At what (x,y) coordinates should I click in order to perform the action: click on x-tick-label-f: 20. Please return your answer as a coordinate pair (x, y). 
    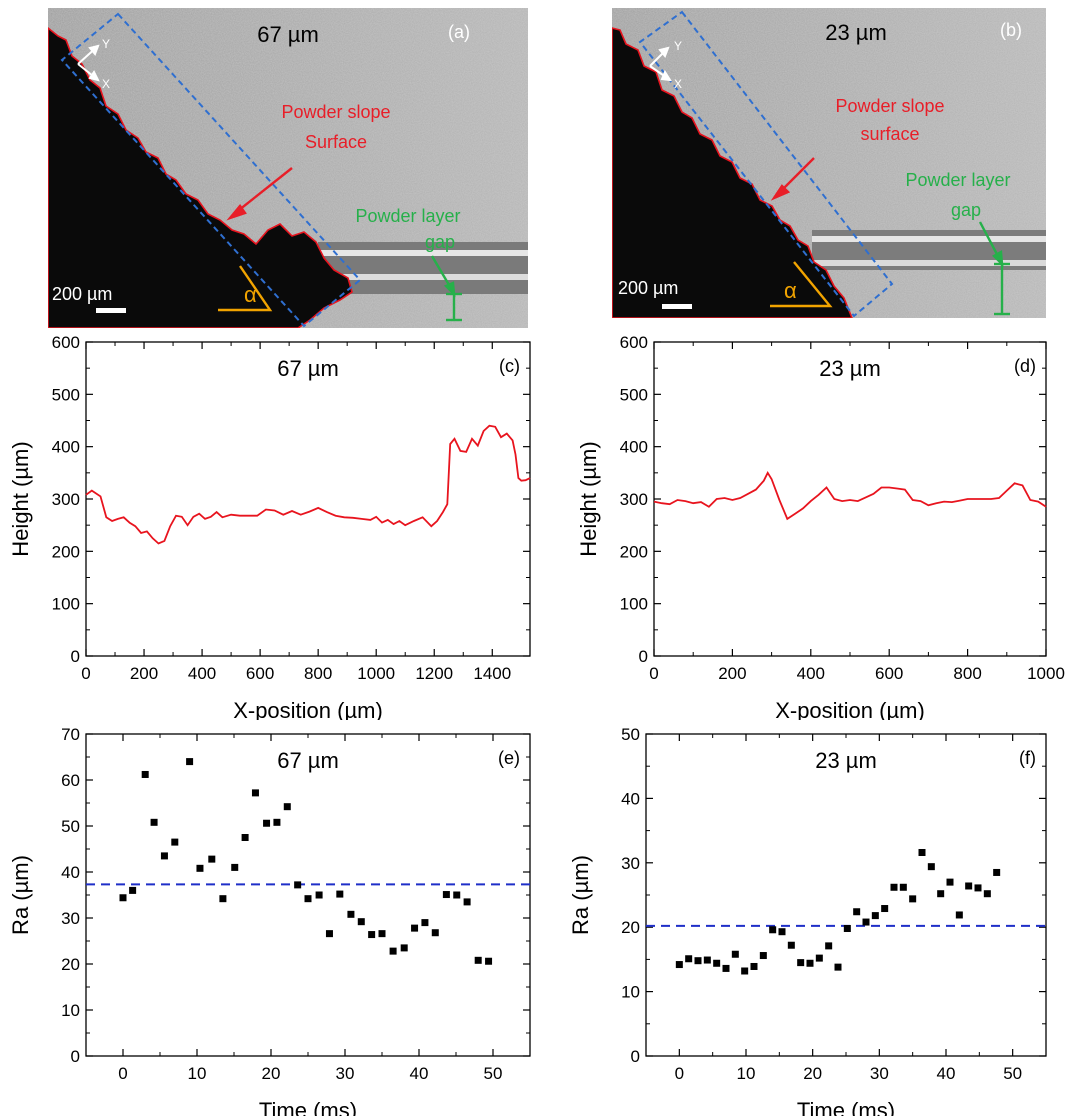
    Looking at the image, I should click on (812, 1073).